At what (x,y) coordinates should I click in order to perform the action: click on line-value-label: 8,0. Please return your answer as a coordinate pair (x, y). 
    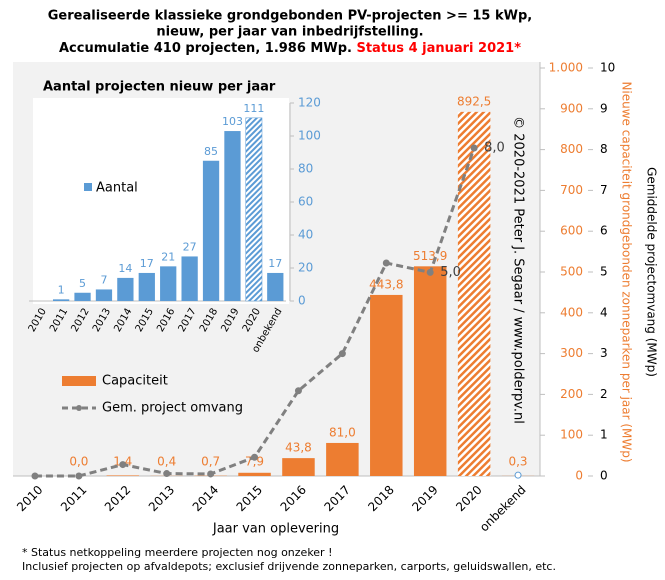
    Looking at the image, I should click on (494, 147).